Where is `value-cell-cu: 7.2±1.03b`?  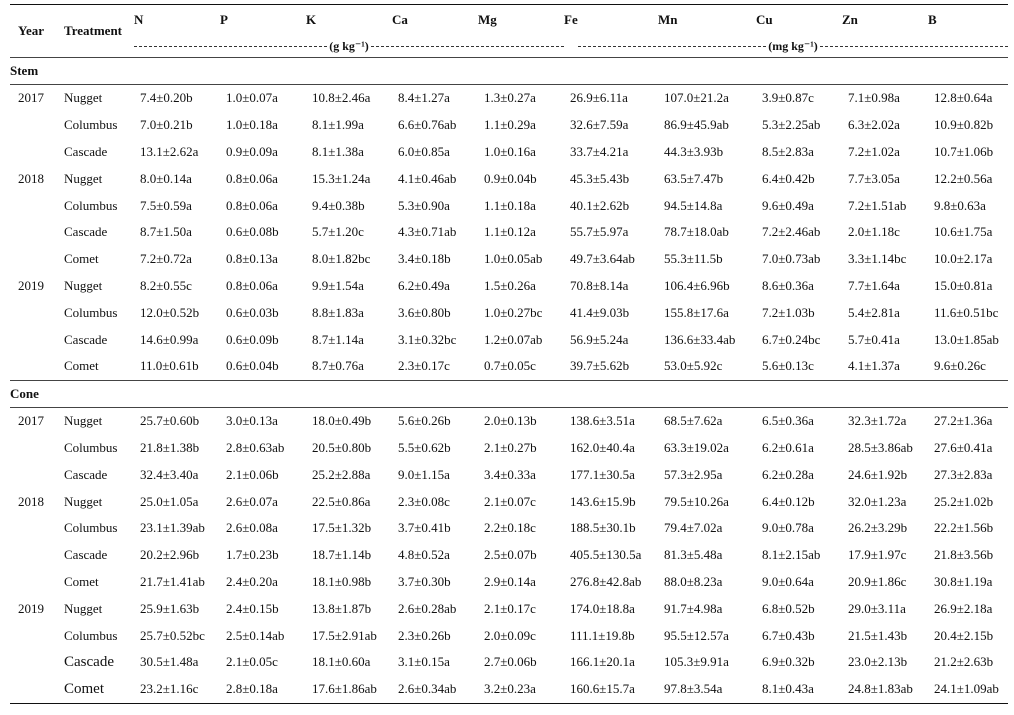 value-cell-cu: 7.2±1.03b is located at coordinates (788, 312).